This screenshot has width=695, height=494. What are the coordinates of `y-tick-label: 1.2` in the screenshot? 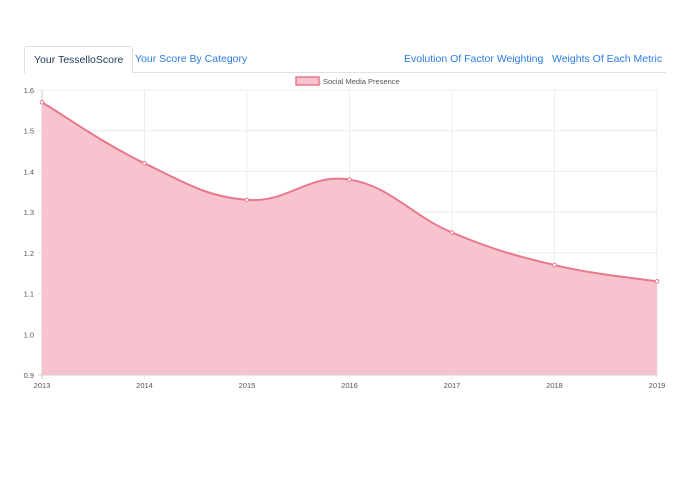 It's located at (29, 253).